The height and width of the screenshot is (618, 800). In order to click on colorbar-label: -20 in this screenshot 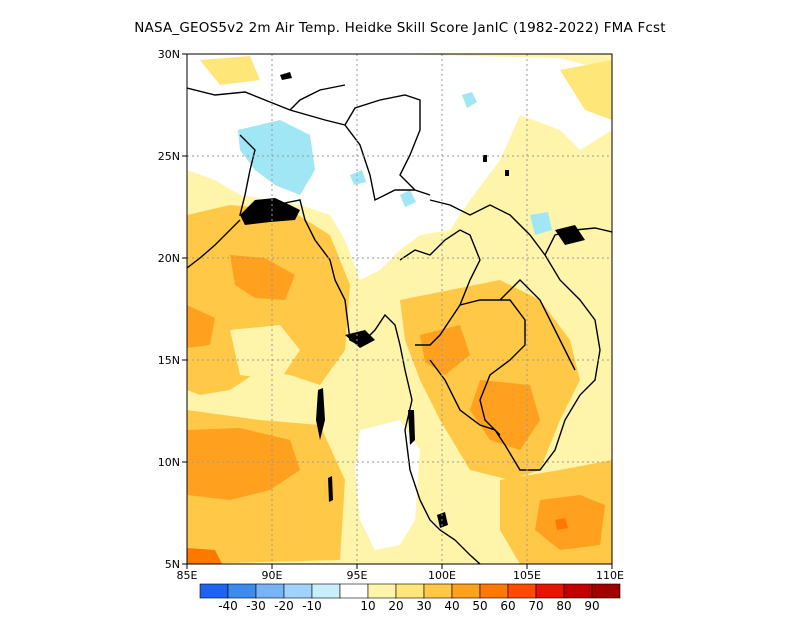, I will do `click(284, 606)`.